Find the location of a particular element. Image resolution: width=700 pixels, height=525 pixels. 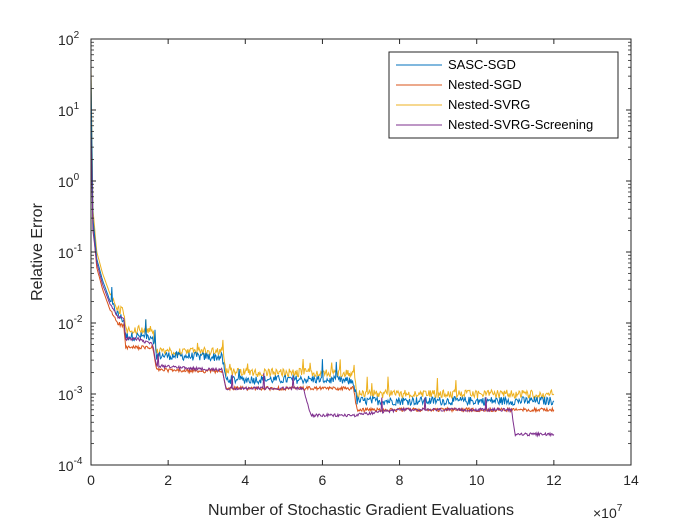

x-tick-label: 0 is located at coordinates (91, 480).